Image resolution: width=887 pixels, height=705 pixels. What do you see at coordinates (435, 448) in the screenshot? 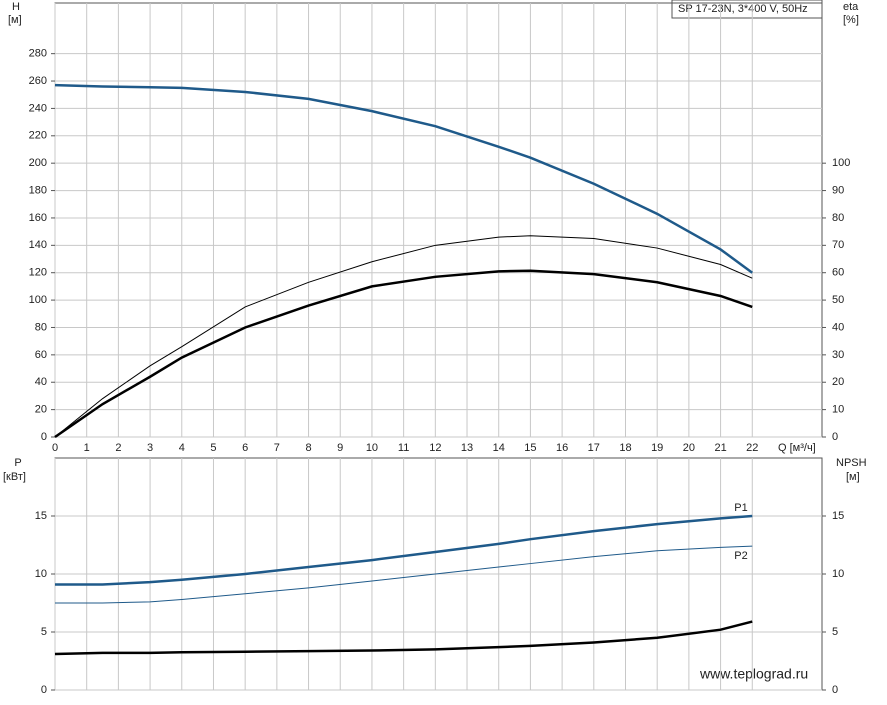
I see `x-tick-label: 12` at bounding box center [435, 448].